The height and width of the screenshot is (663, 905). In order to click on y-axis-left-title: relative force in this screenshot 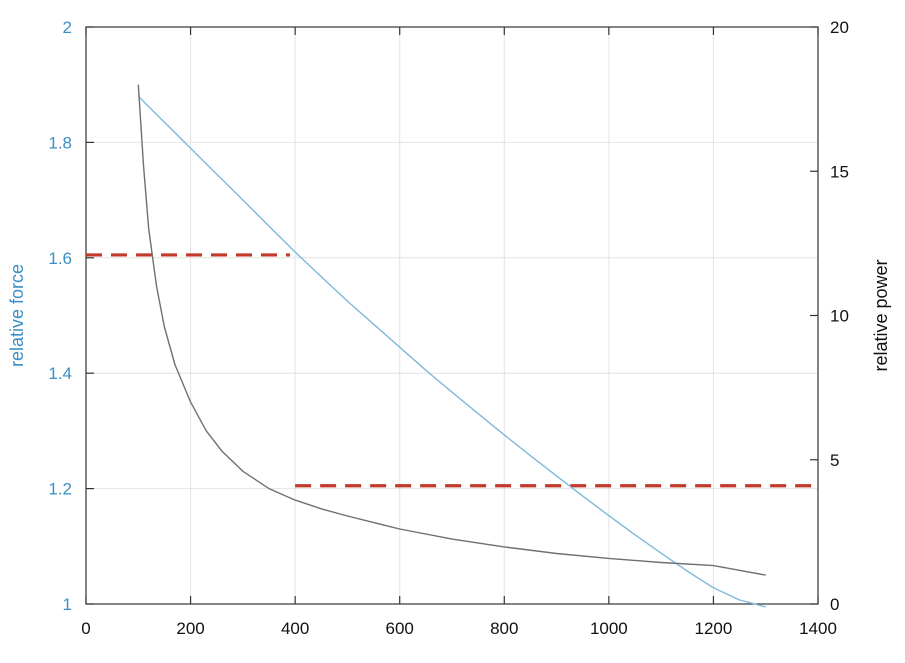, I will do `click(17, 315)`.